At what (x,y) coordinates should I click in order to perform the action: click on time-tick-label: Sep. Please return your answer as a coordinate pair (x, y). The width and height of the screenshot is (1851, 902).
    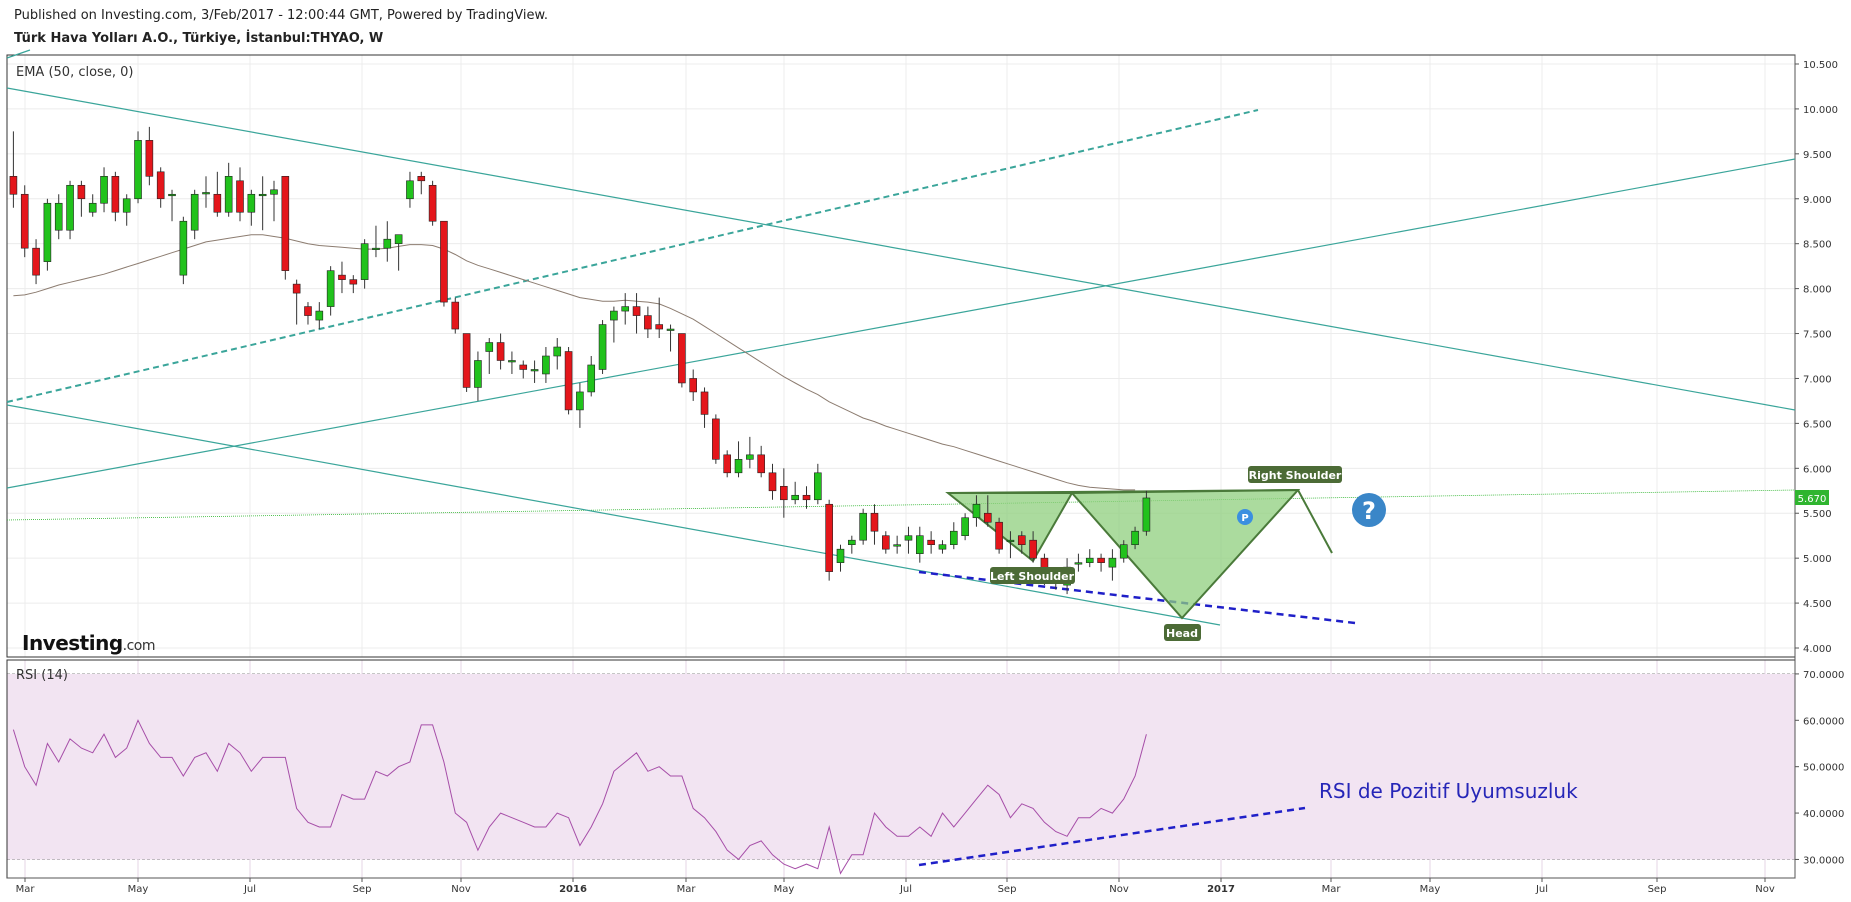
    Looking at the image, I should click on (1007, 889).